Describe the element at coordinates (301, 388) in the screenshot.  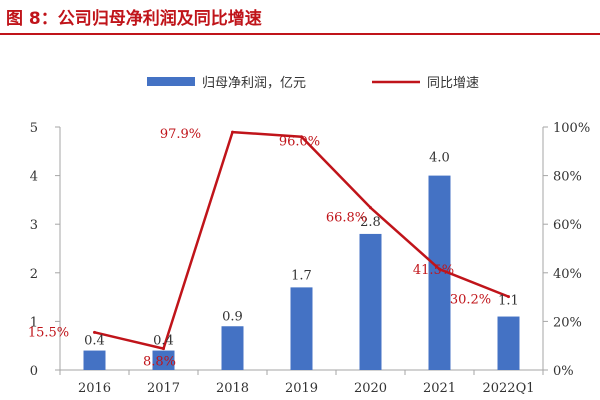
I see `x-axis-tick-label: 2019` at that location.